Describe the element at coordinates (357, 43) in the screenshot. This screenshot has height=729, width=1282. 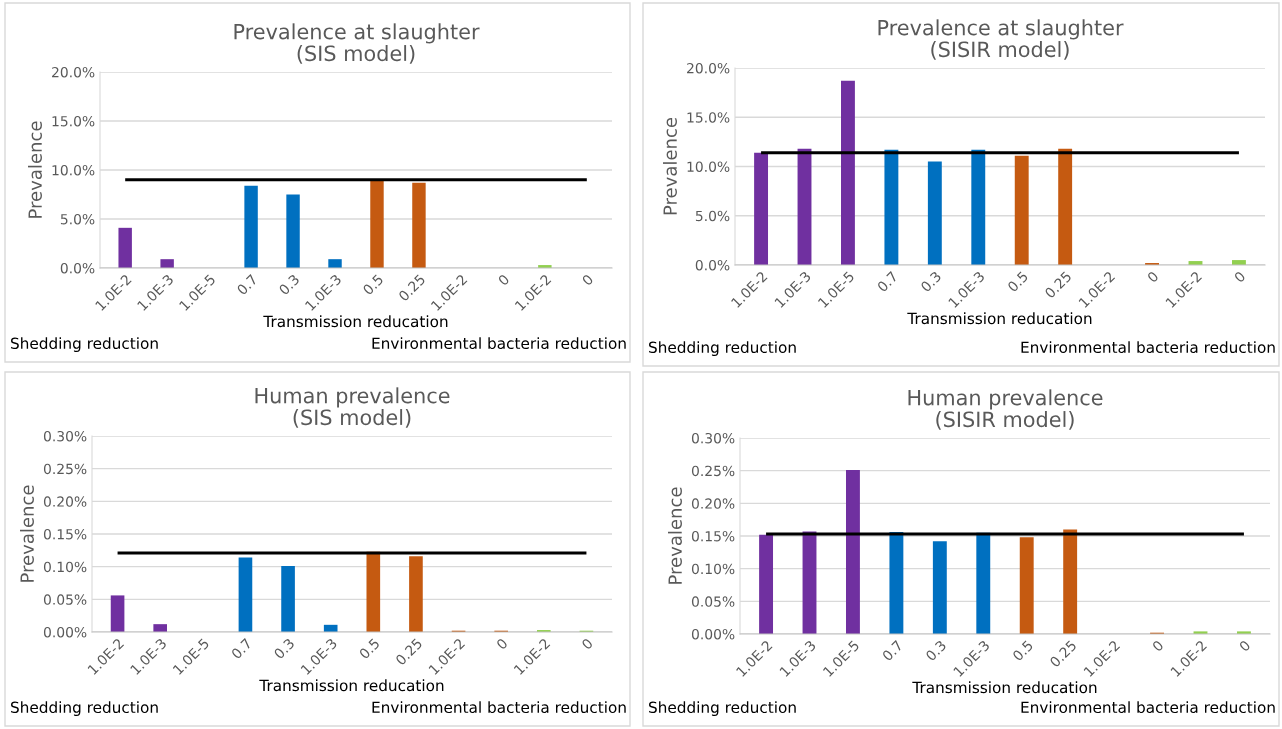
I see `chart-title: Prevalence at slaughter (SIS model)` at that location.